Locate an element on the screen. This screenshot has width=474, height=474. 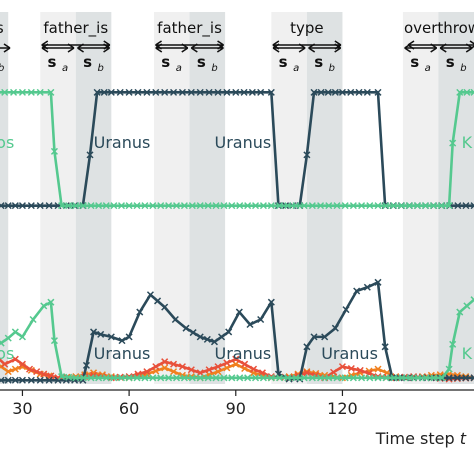
series-annotation: K is located at coordinates (467, 142).